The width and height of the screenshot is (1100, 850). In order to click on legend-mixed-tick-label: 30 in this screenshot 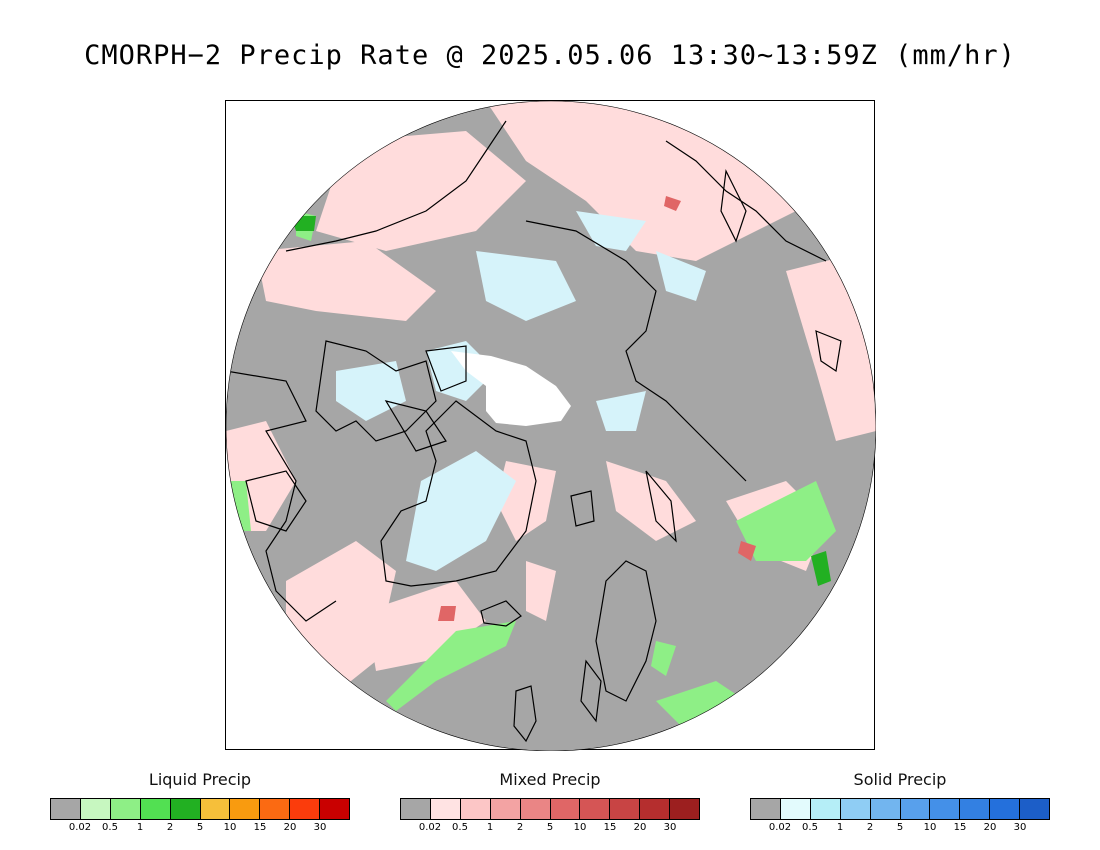, I will do `click(670, 827)`.